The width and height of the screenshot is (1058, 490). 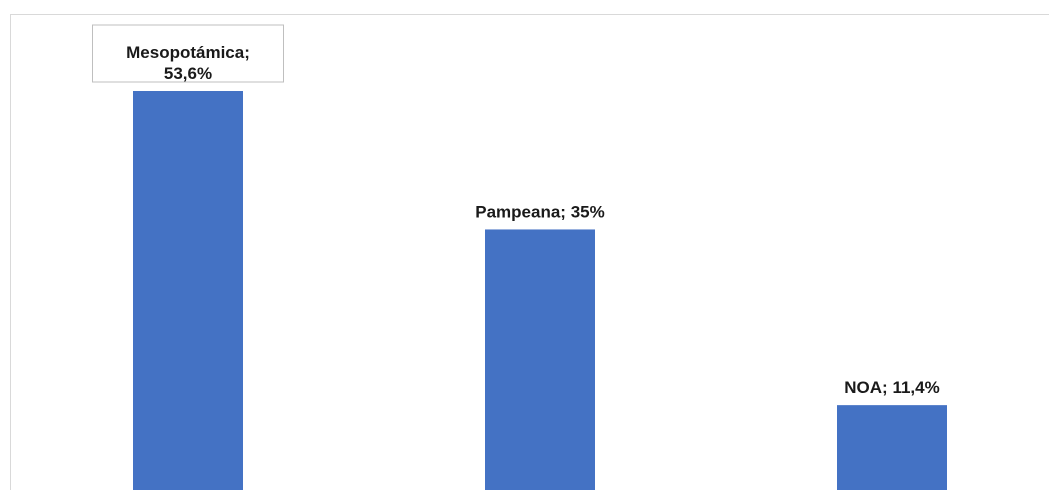 I want to click on data-label: Pampeana; 35%, so click(x=539, y=211).